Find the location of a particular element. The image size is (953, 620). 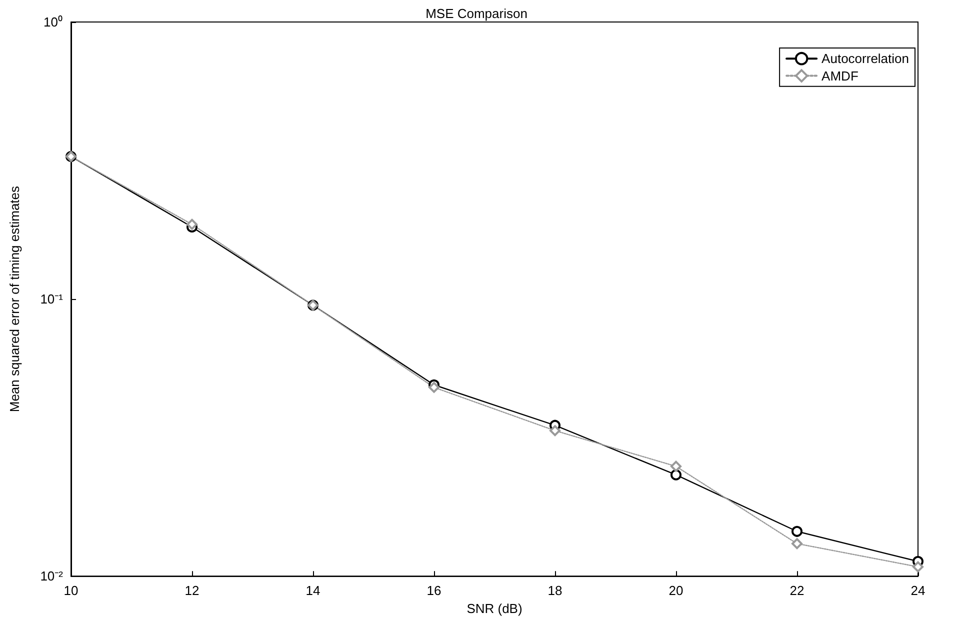

y-axis-title: Mean squared error of timing estimates is located at coordinates (14, 298).